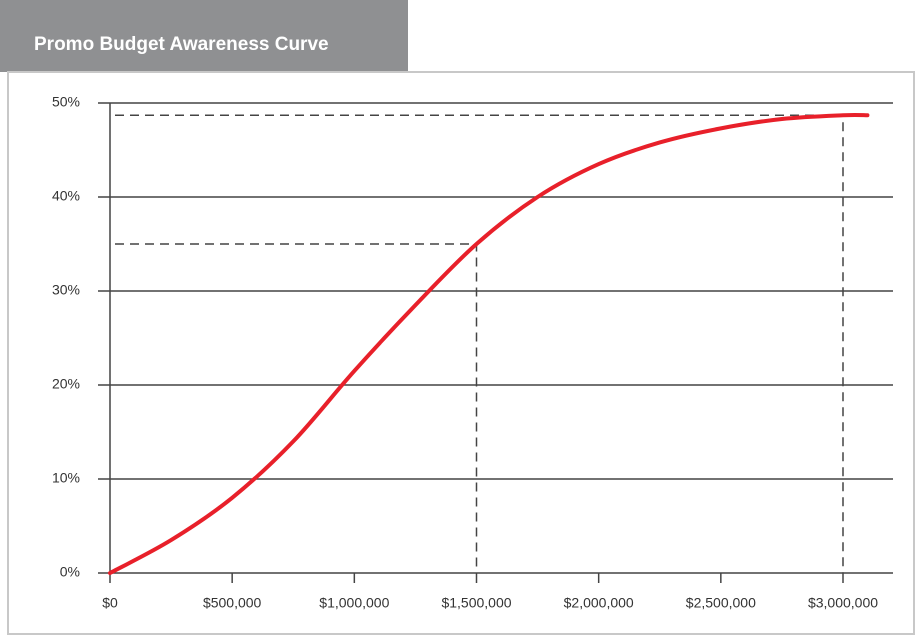 Image resolution: width=923 pixels, height=642 pixels. Describe the element at coordinates (599, 603) in the screenshot. I see `x-tick-label: $2,000,000` at that location.